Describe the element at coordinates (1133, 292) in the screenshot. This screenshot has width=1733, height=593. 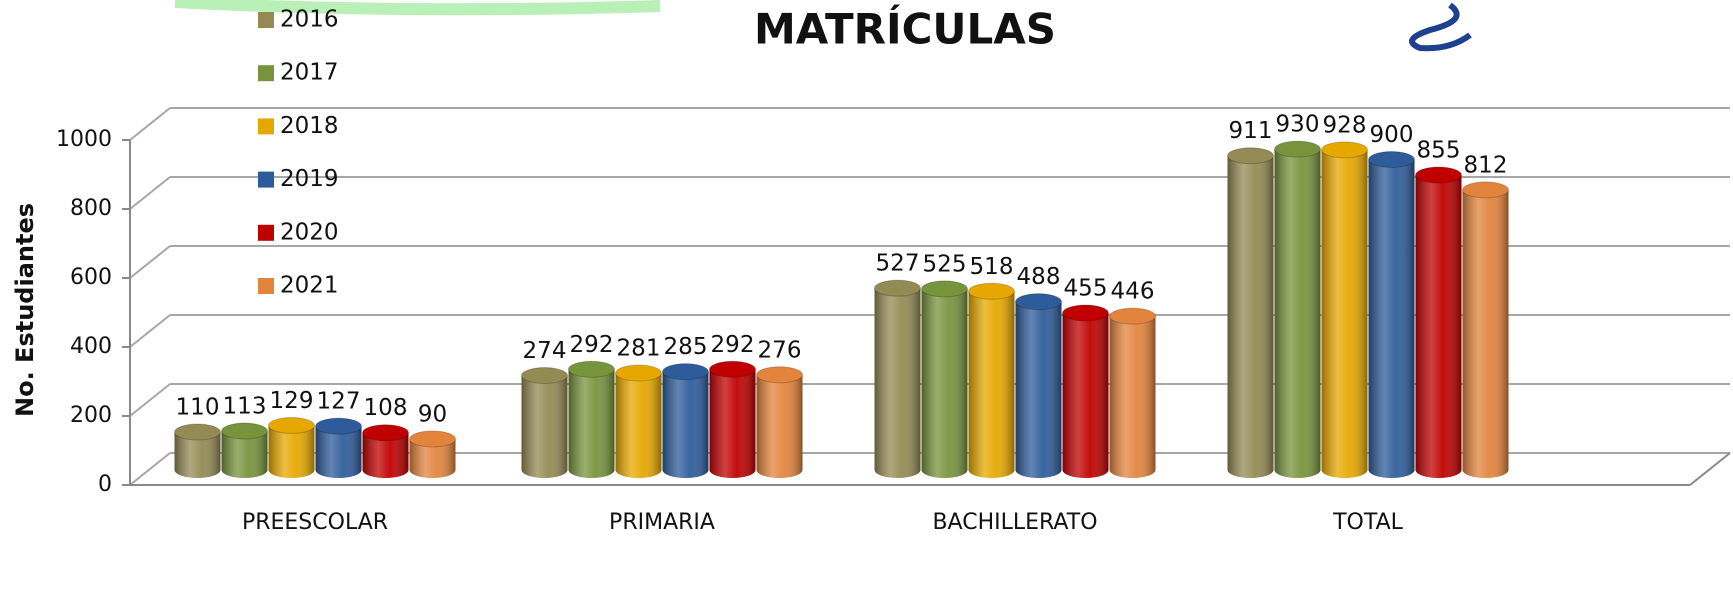
I see `value-label: 446` at that location.